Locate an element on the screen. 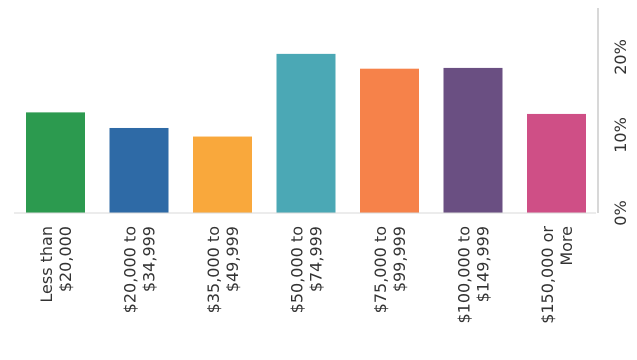 The image size is (637, 360). category-label-4-line-1: $50,000 to is located at coordinates (297, 269).